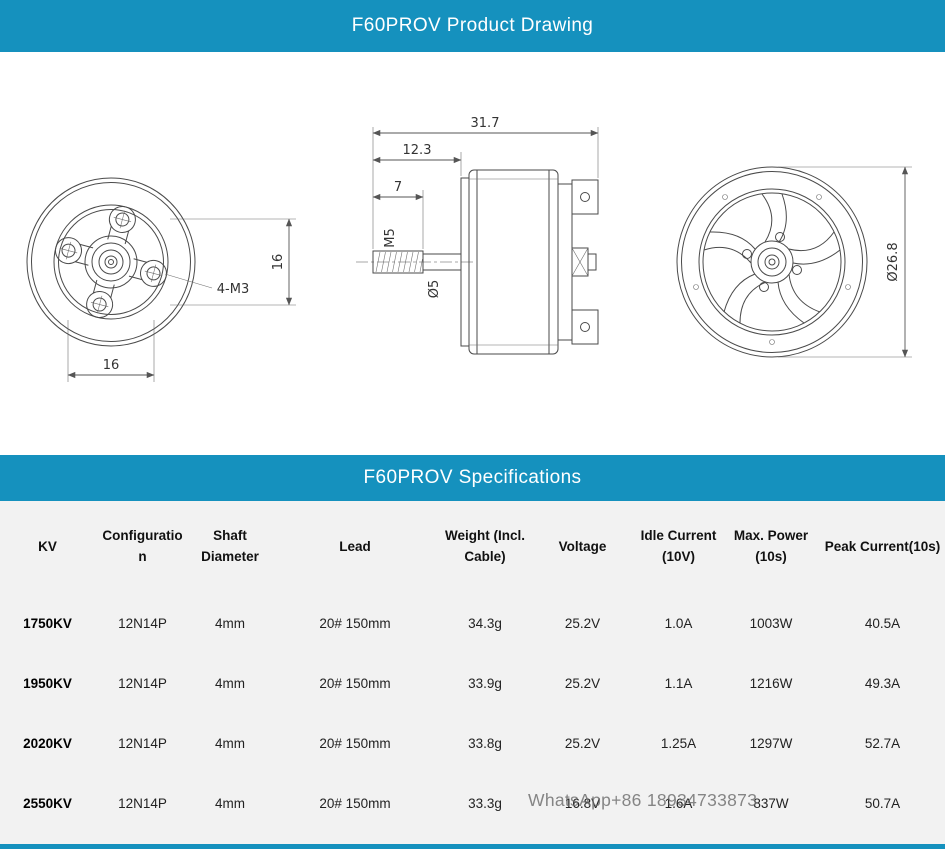  What do you see at coordinates (771, 743) in the screenshot?
I see `cell-max-power: 1297W` at bounding box center [771, 743].